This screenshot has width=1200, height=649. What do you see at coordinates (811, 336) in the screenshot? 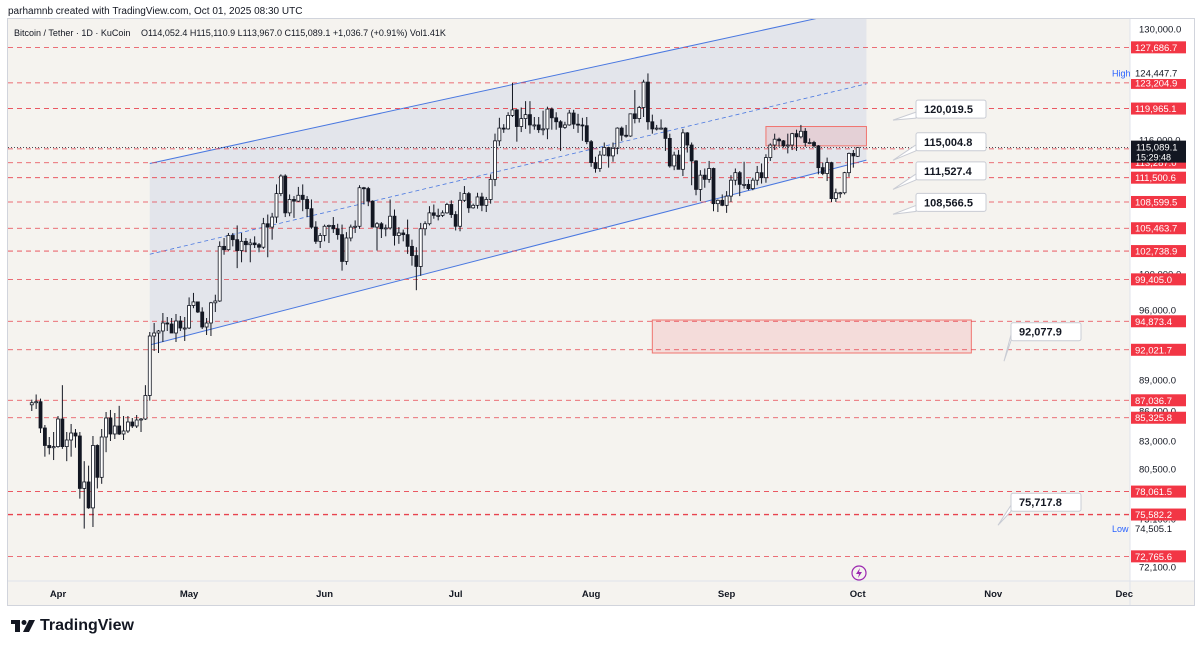
I see `supply-demand-zone` at bounding box center [811, 336].